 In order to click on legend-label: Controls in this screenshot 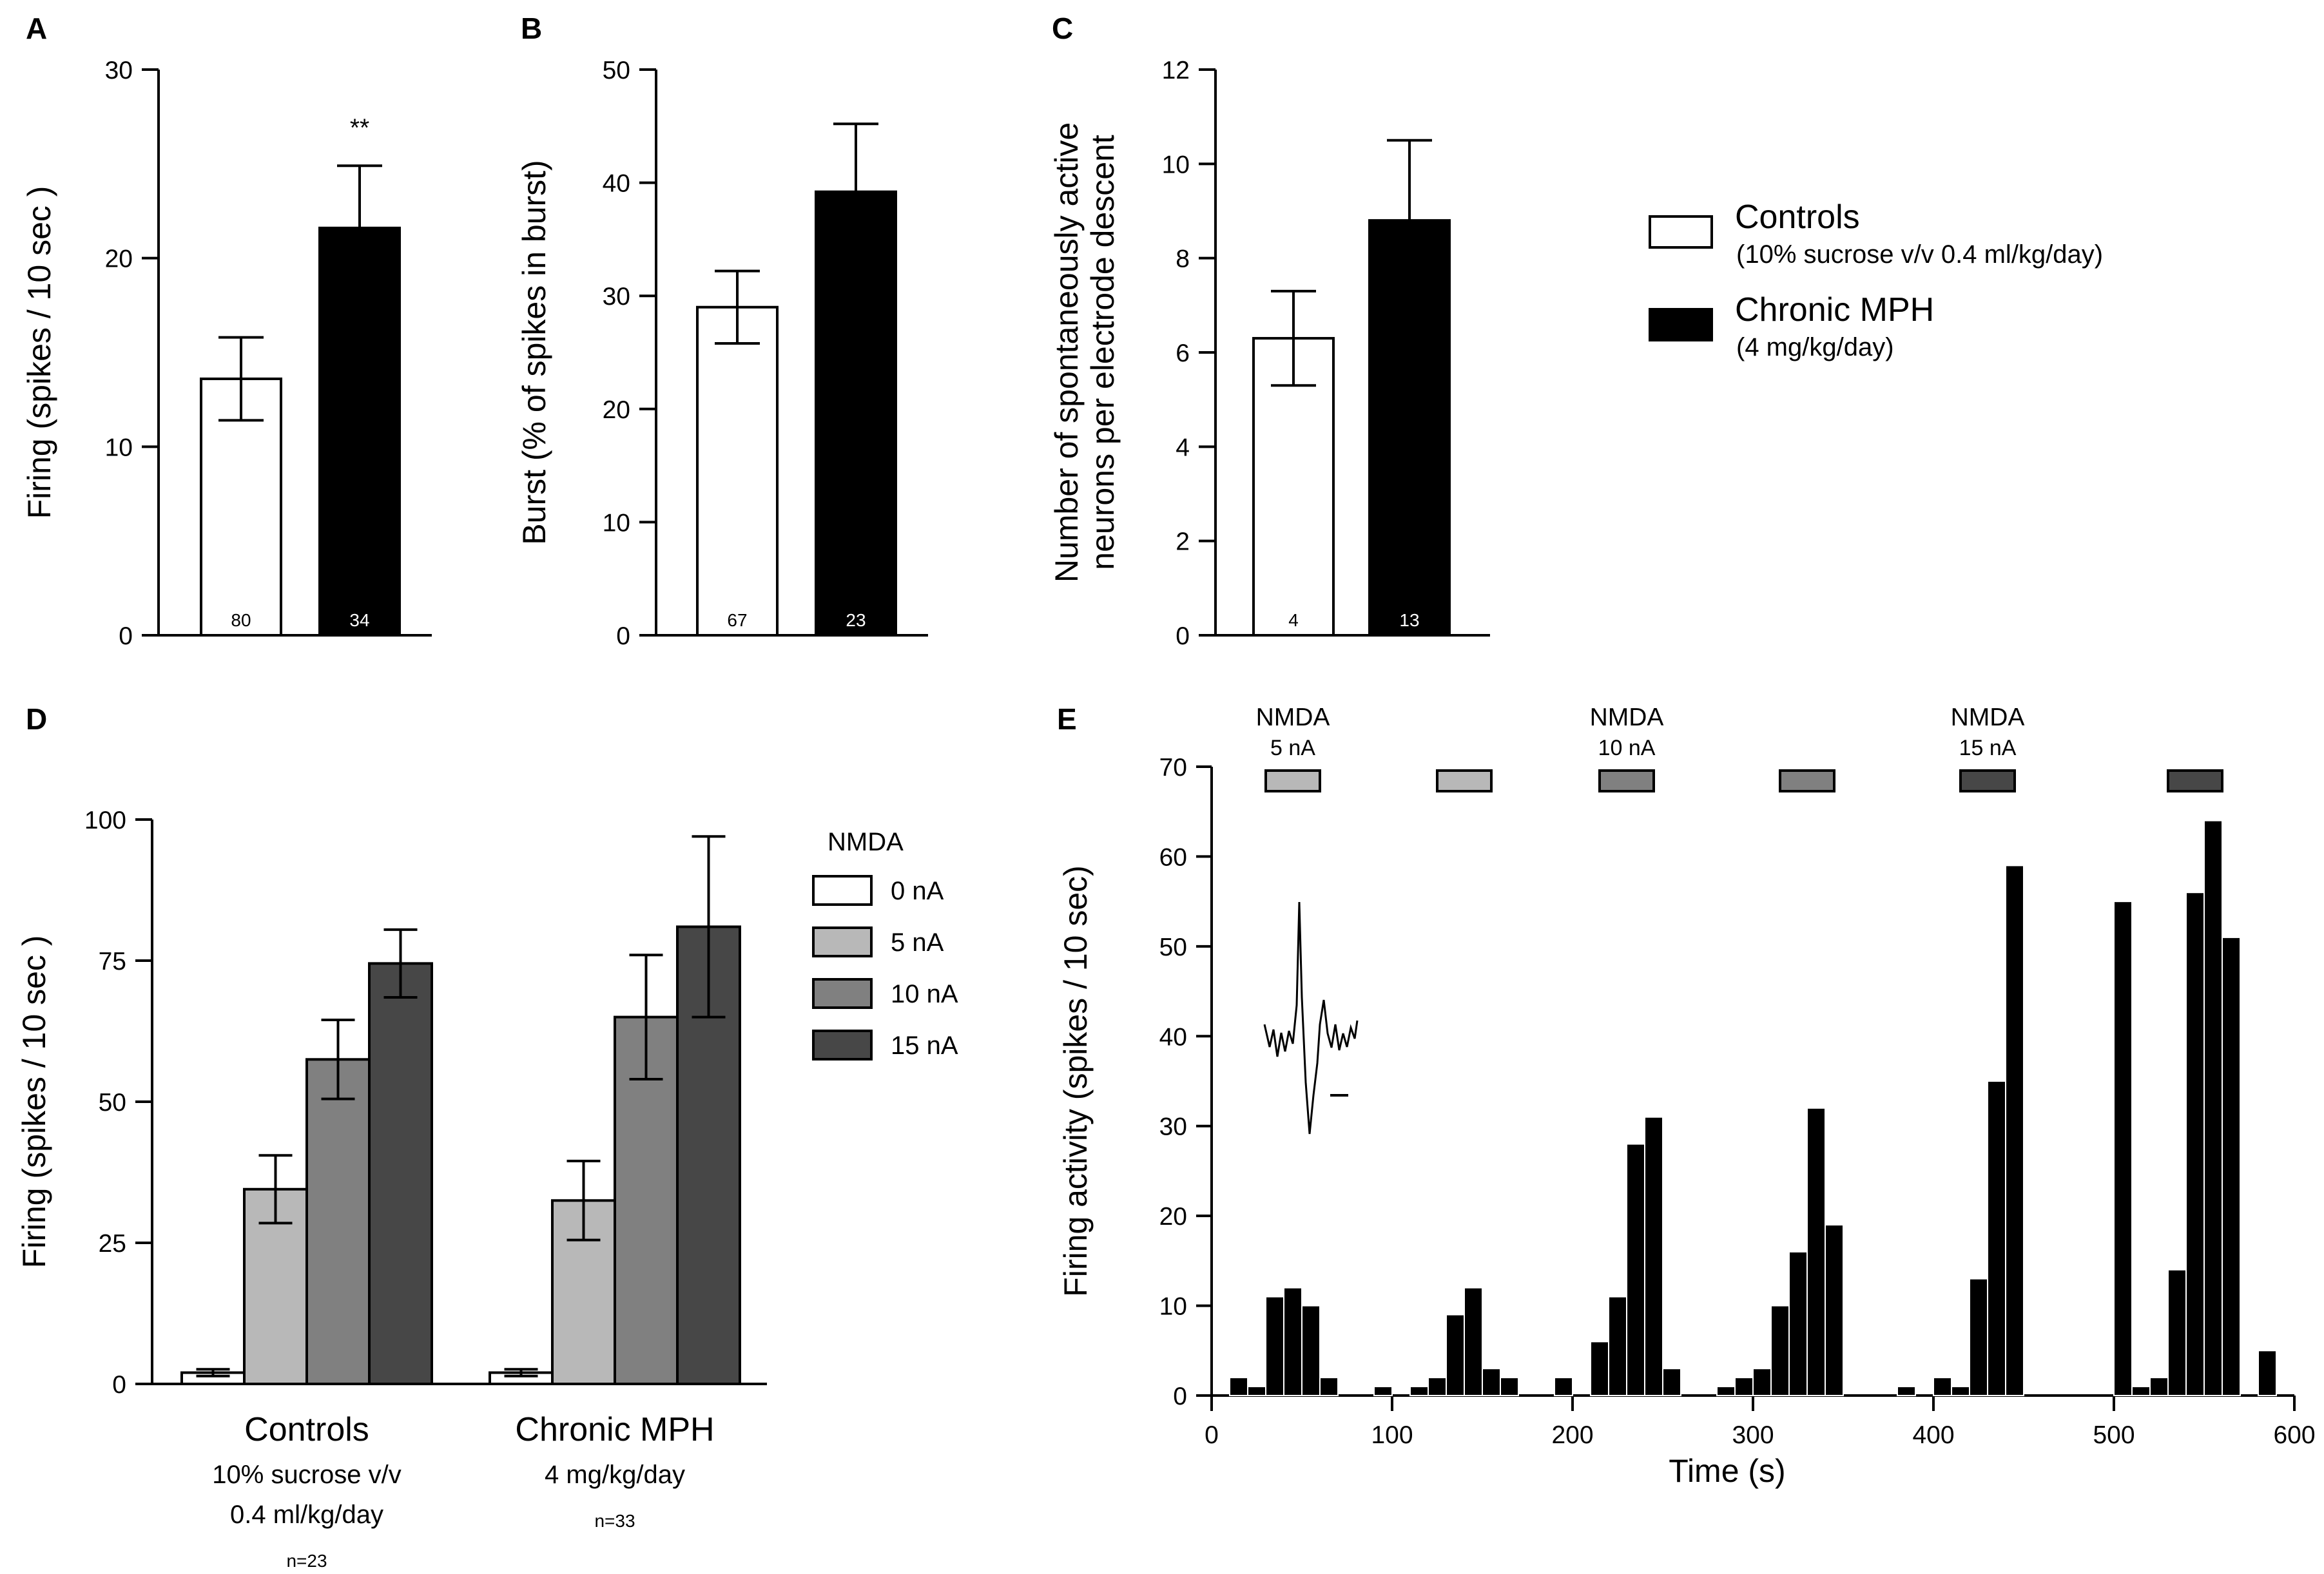, I will do `click(1798, 217)`.